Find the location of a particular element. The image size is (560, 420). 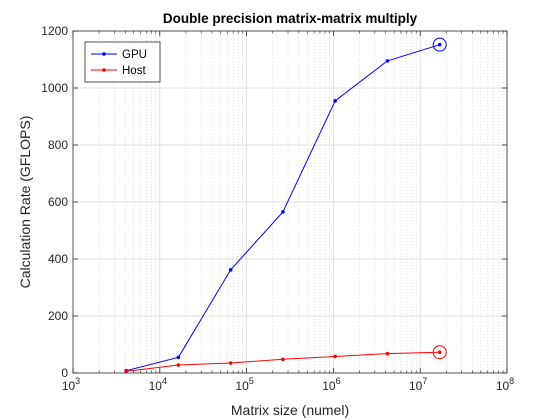

legend: GPU Host is located at coordinates (122, 62).